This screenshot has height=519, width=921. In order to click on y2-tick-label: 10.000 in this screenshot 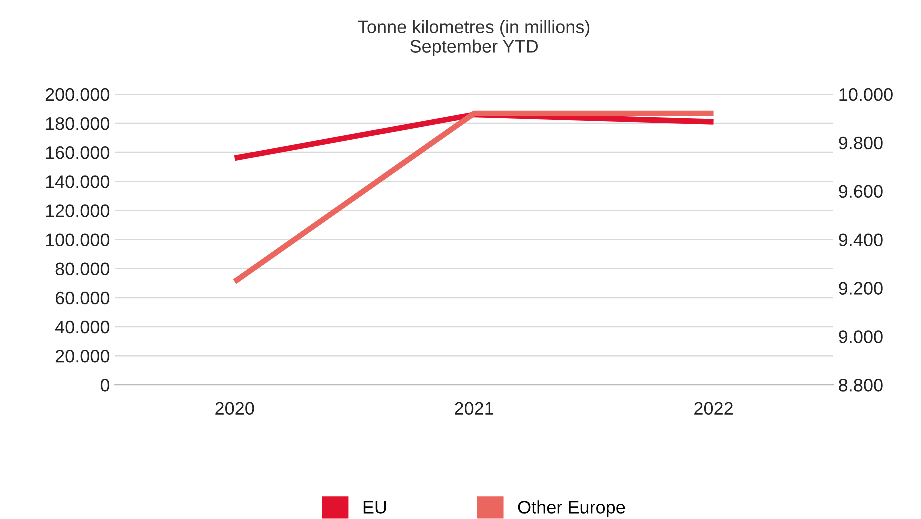, I will do `click(866, 95)`.